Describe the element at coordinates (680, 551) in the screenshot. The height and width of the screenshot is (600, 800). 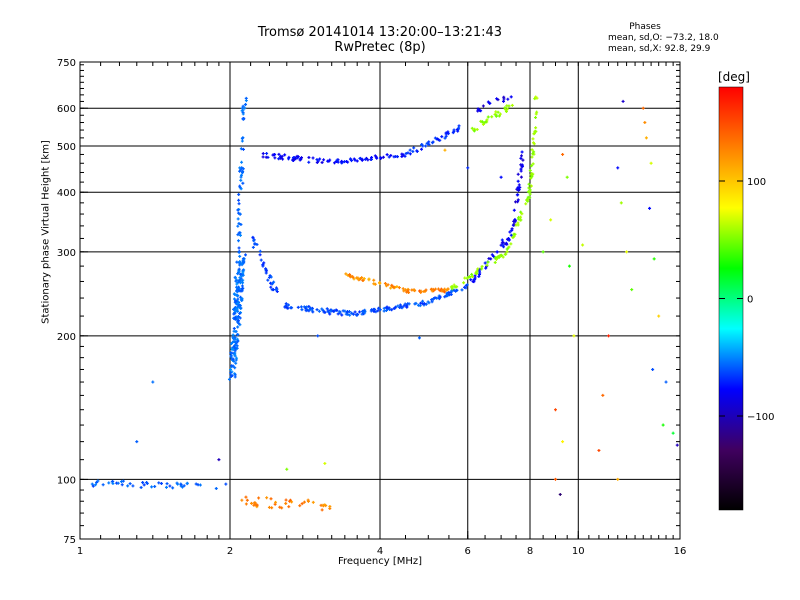
I see `x-tick-label: 16` at that location.